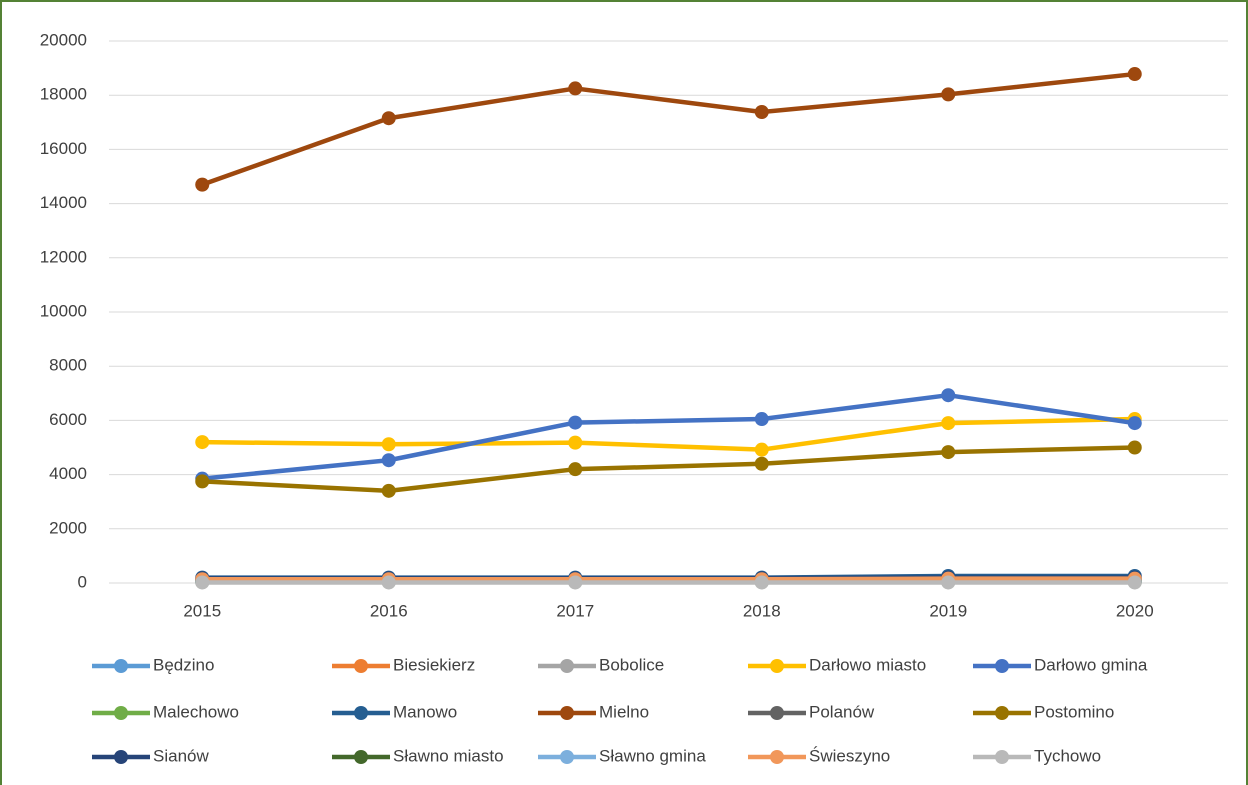  Describe the element at coordinates (63, 39) in the screenshot. I see `y-tick-label: 20000` at that location.